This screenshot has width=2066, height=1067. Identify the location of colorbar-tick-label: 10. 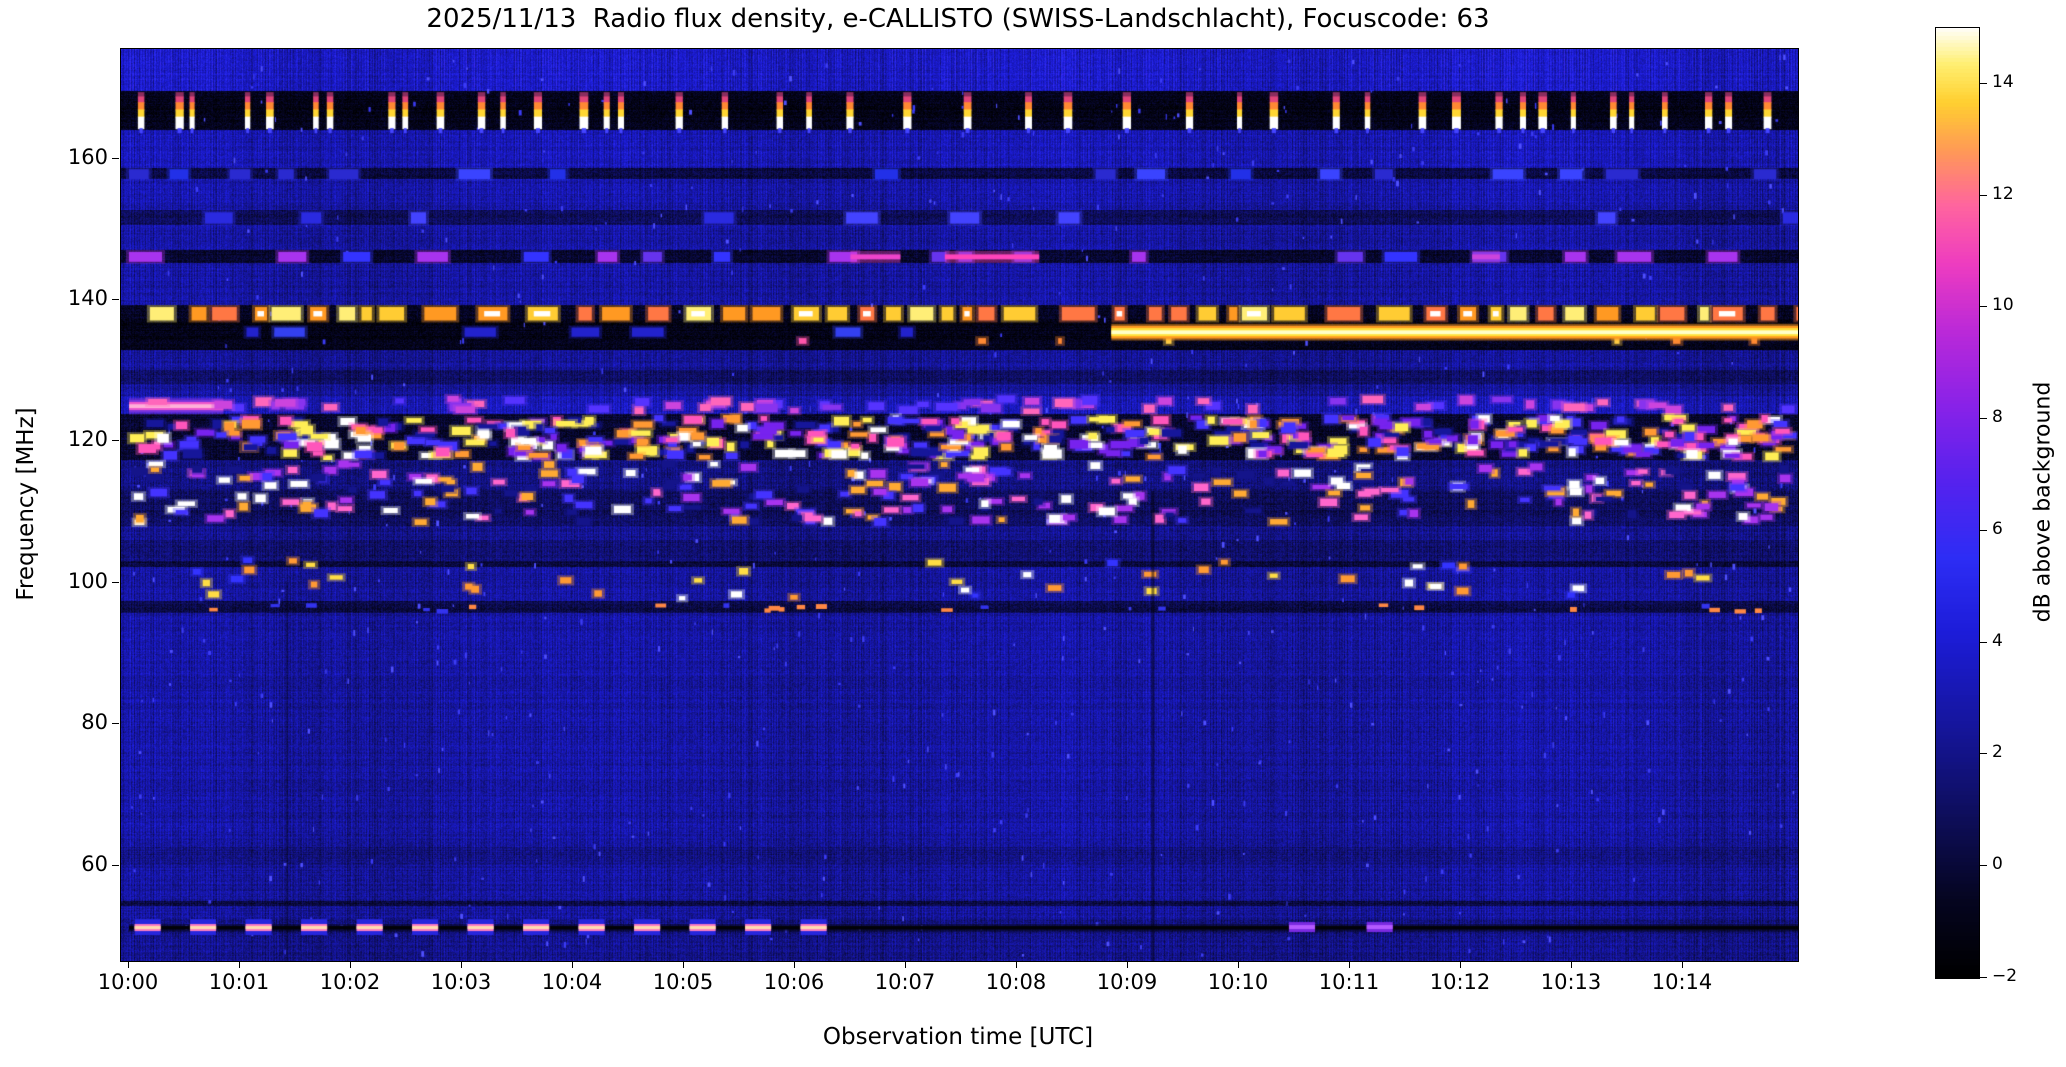
(2003, 305).